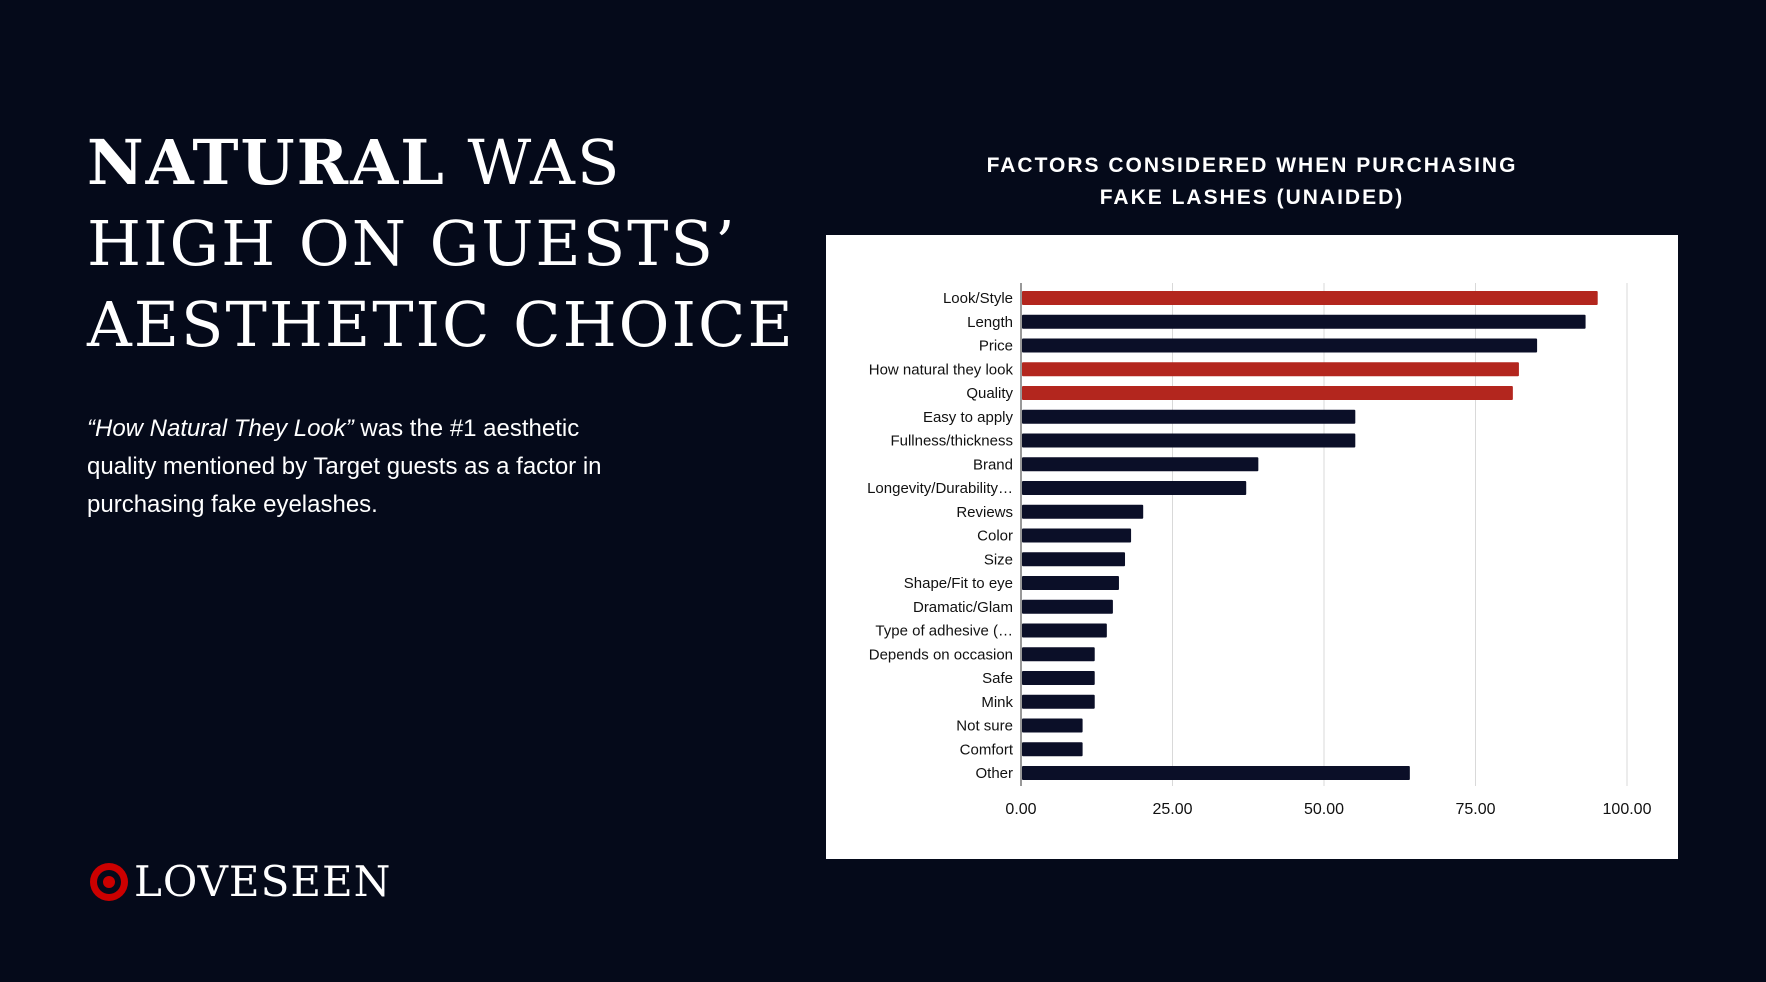  I want to click on chart-title-line-2: fake lashes (unaided), so click(1252, 197).